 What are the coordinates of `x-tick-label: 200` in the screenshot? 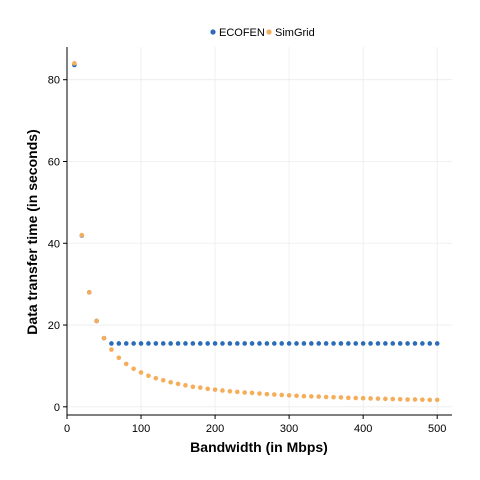 It's located at (215, 429).